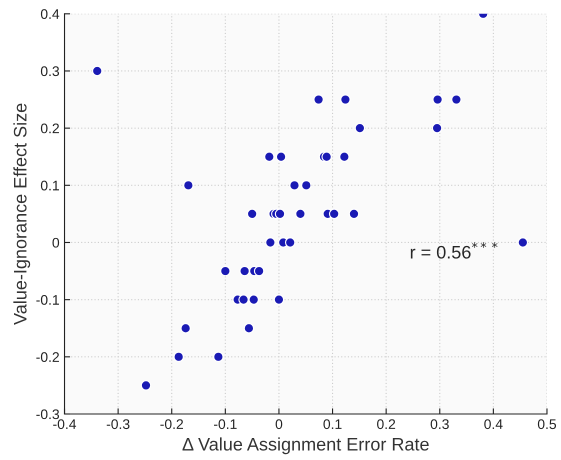  I want to click on x-tick-label: -0.3, so click(118, 424).